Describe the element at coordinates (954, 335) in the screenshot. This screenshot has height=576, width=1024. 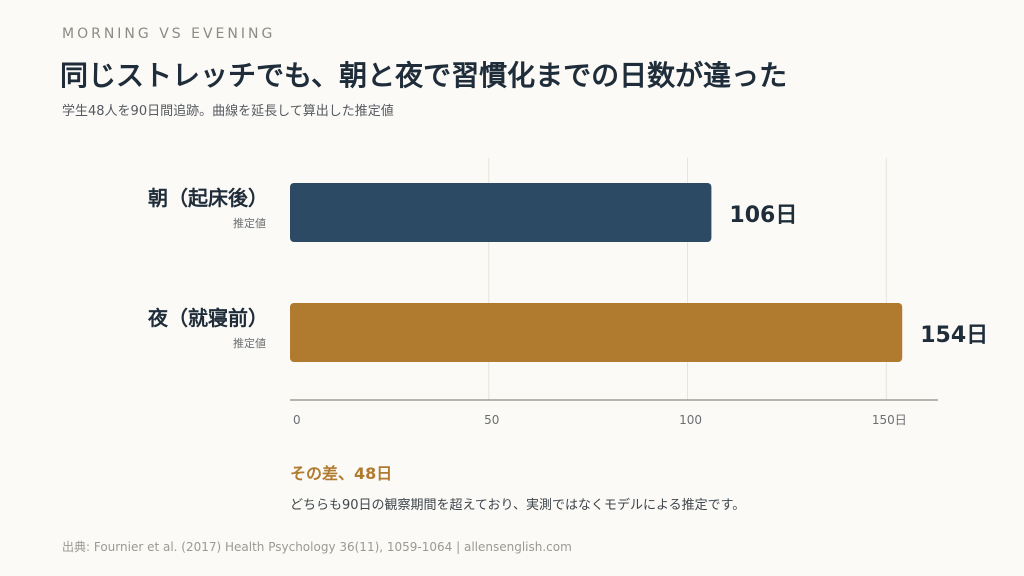
I see `data-label-evening: 154日` at that location.